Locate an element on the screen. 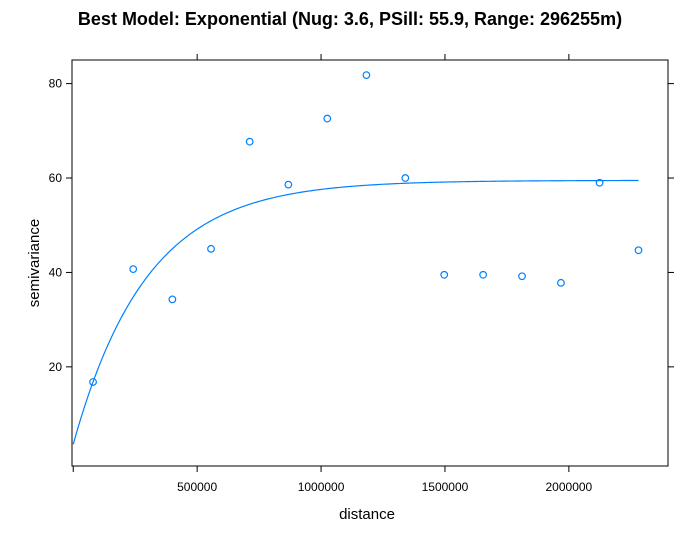 This screenshot has width=700, height=543. x-tick-label: 2000000 is located at coordinates (569, 487).